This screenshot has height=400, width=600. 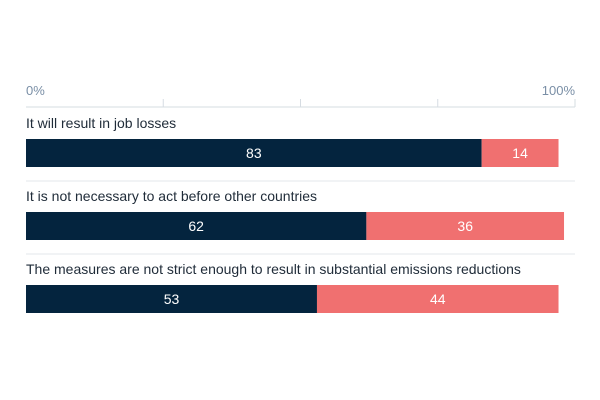 I want to click on bar-value-label: 62, so click(x=196, y=226).